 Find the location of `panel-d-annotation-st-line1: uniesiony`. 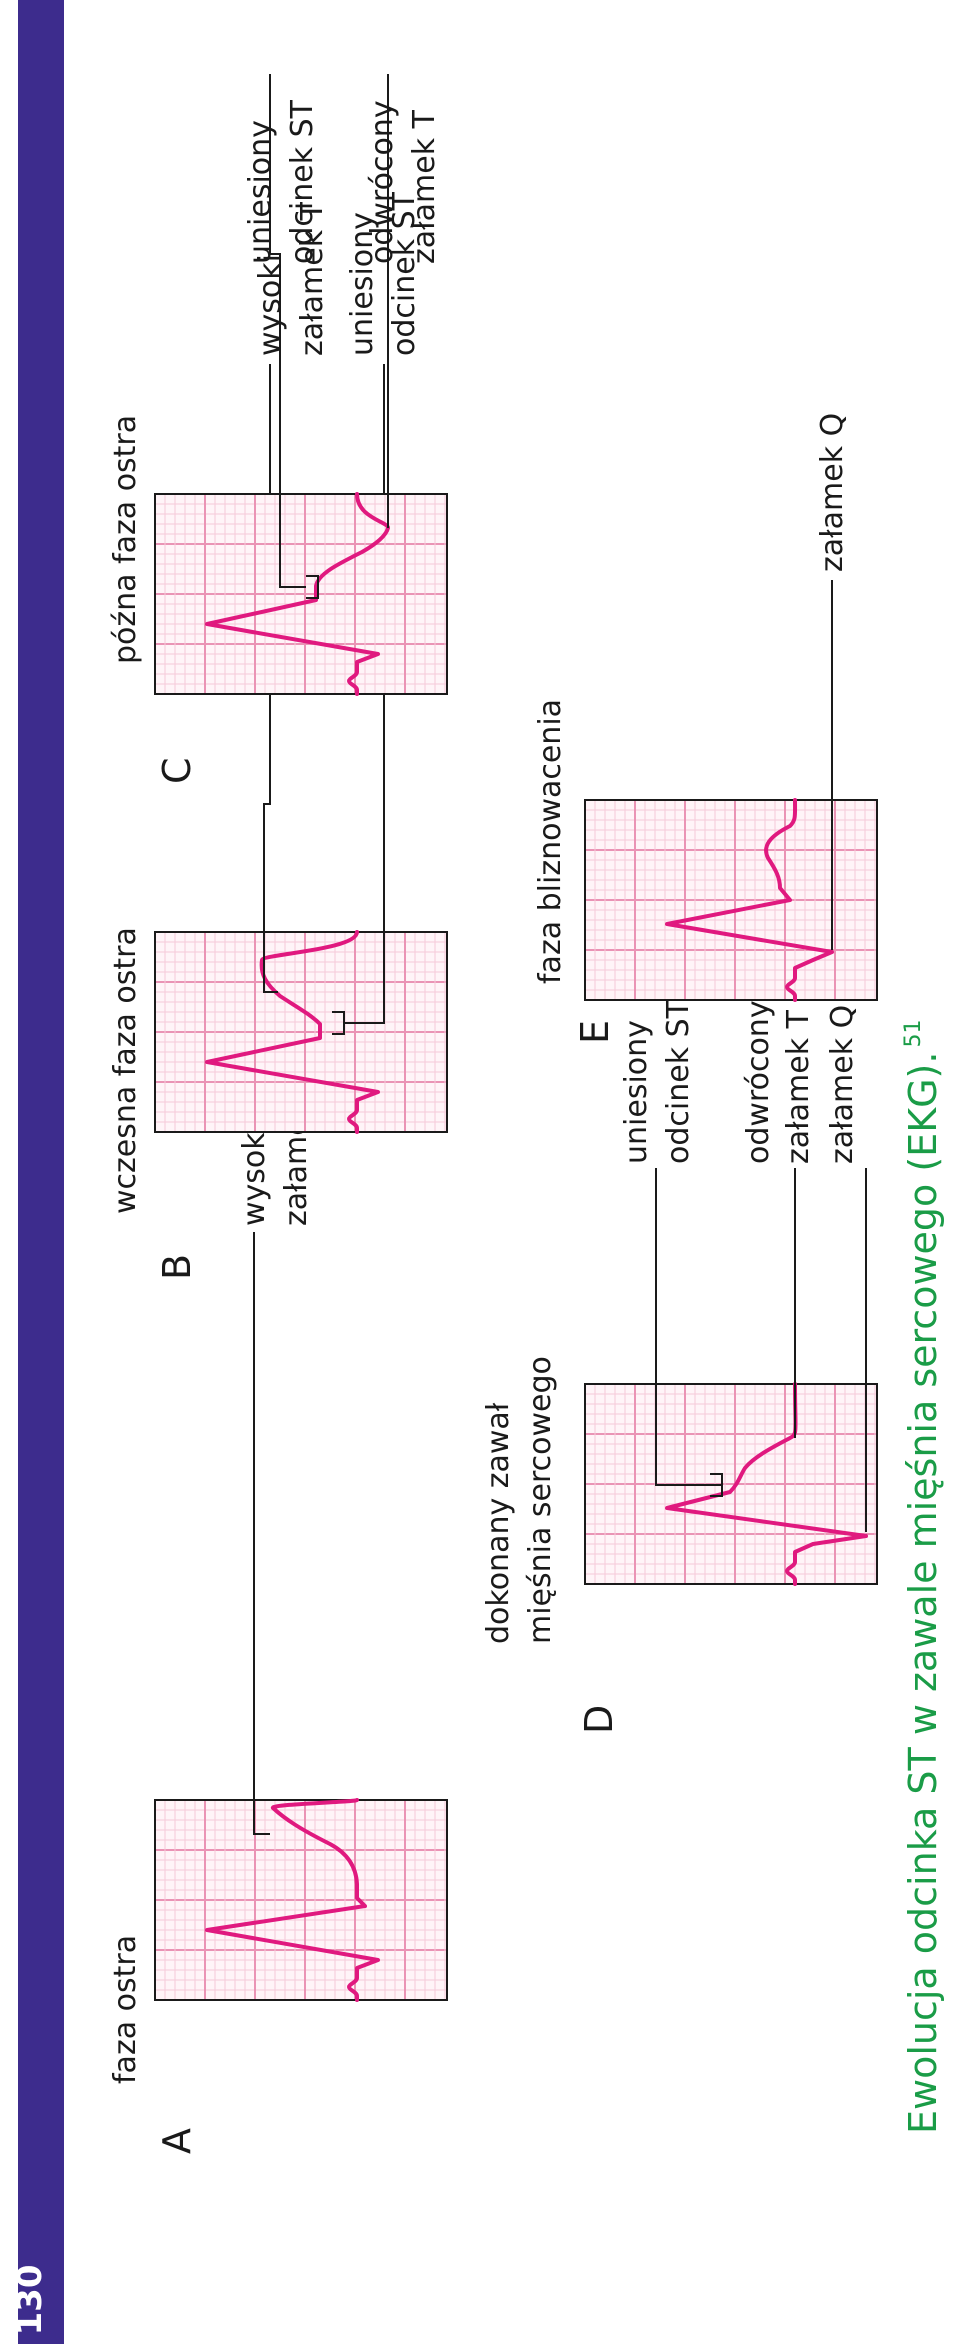

panel-d-annotation-st-line1: uniesiony is located at coordinates (636, 1092).